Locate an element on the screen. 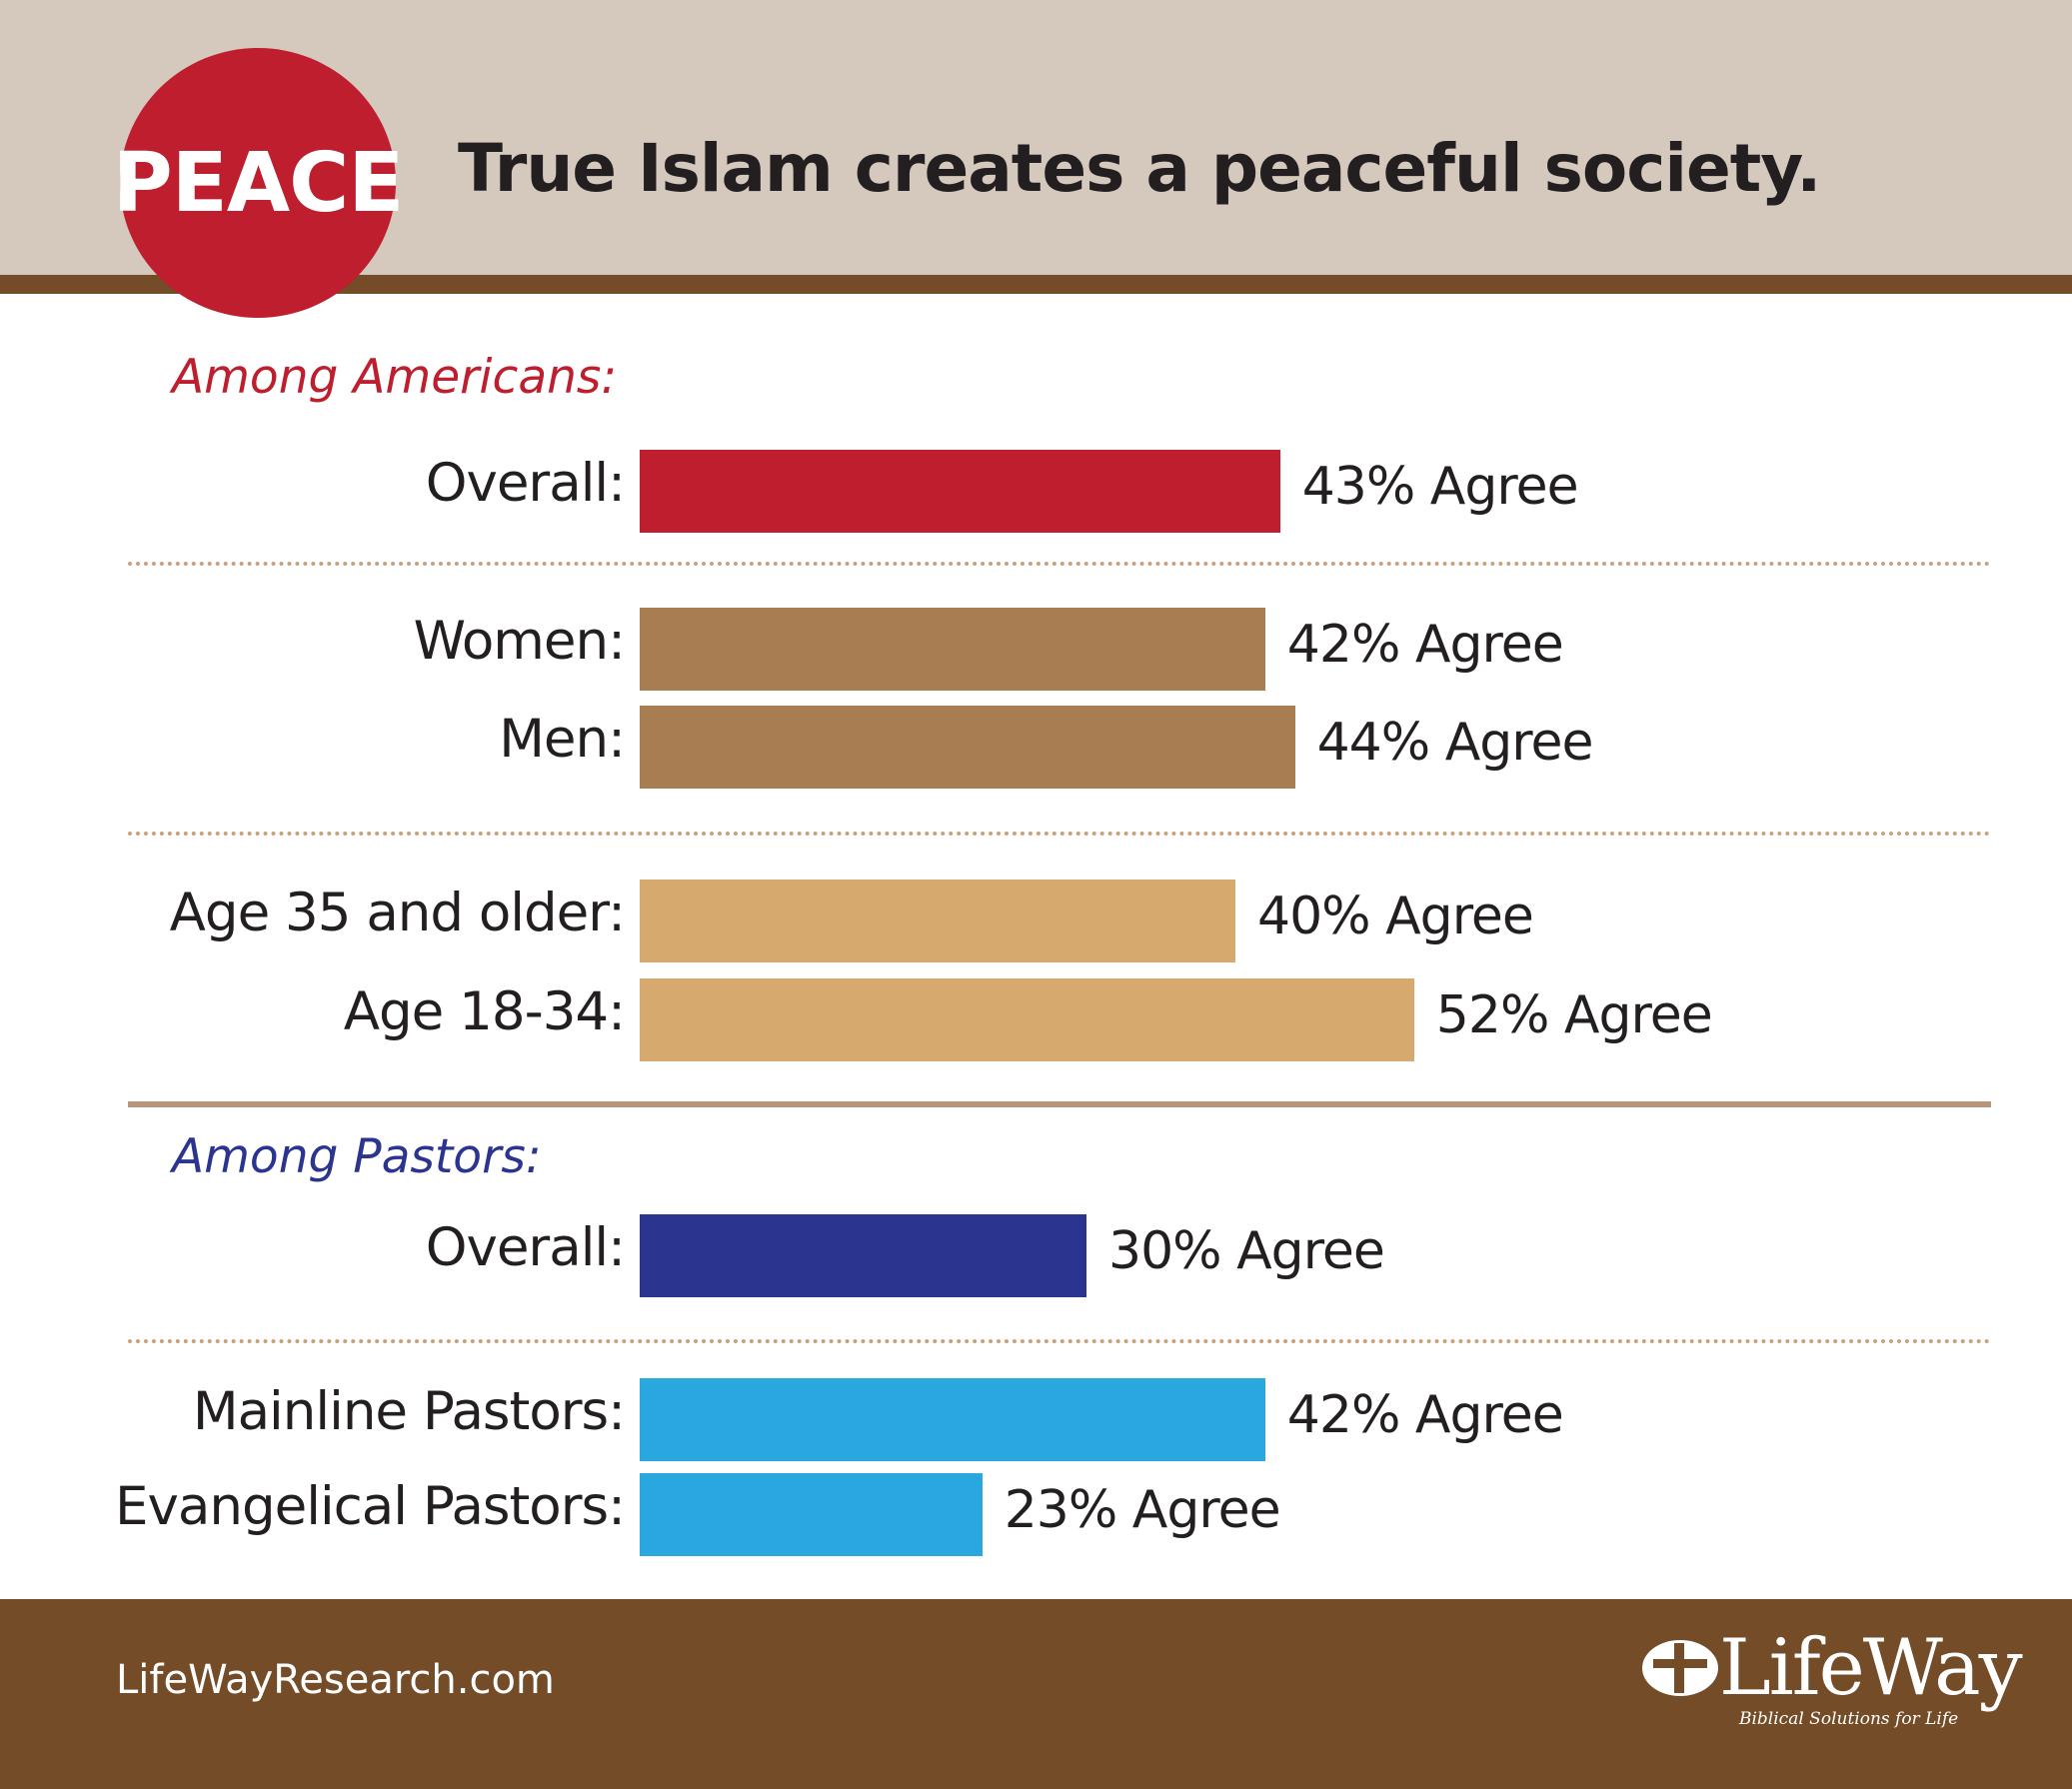 The image size is (2072, 1789). data-label: 30% Agree is located at coordinates (1246, 1251).